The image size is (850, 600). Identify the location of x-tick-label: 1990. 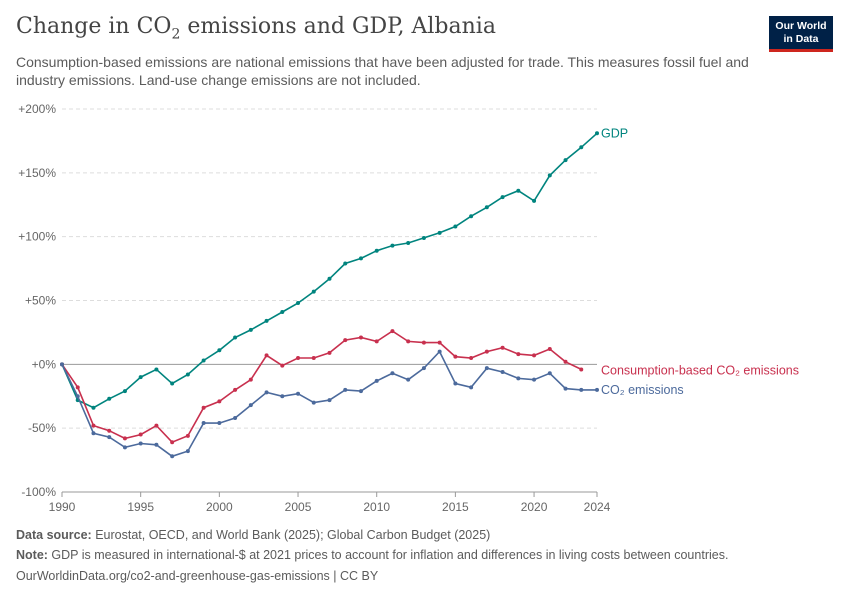
(62, 507).